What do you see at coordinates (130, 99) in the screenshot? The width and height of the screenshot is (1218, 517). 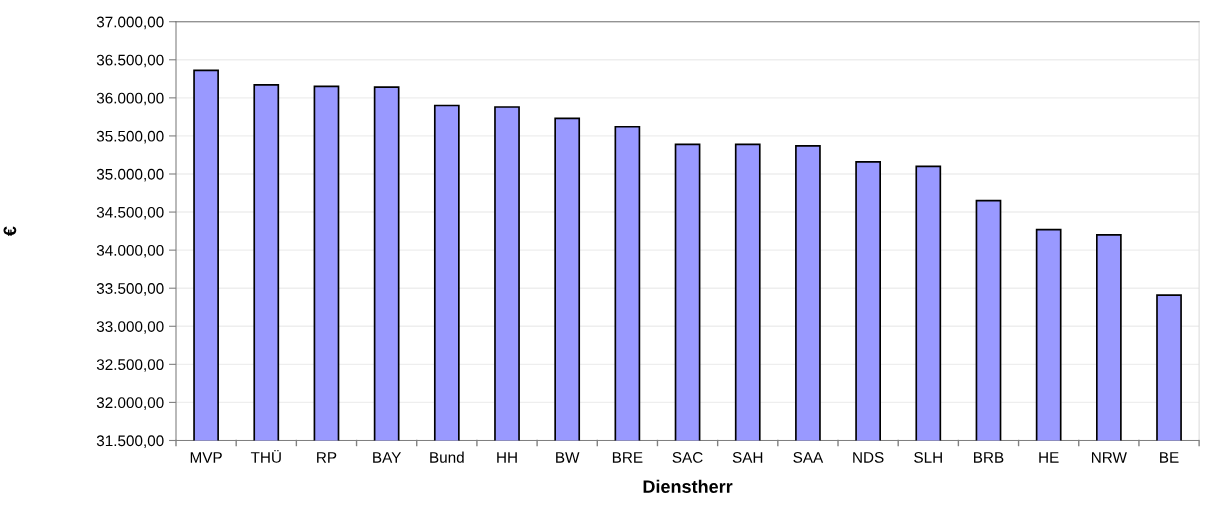 I see `y-tick-label: 36.000,00` at bounding box center [130, 99].